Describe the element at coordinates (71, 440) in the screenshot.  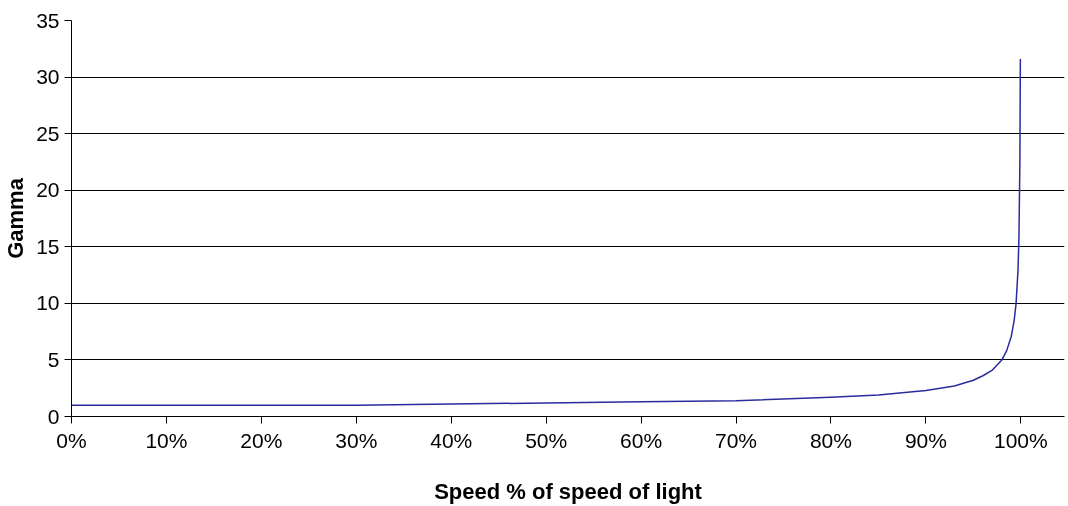
I see `x-tick-label: 0%` at that location.